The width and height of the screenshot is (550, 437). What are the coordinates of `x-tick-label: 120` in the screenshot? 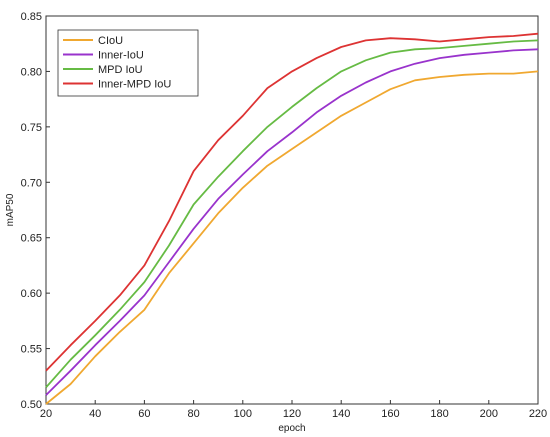 It's located at (292, 414).